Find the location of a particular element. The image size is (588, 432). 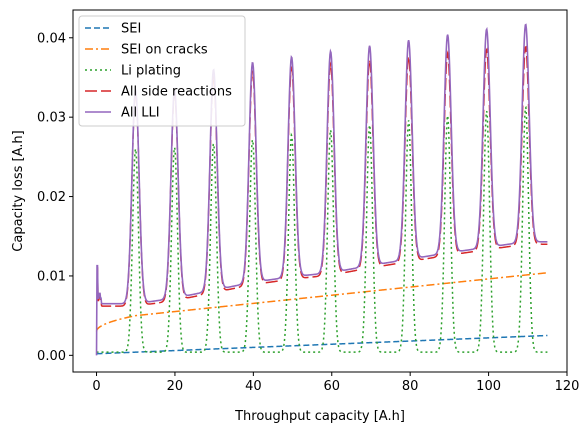

y-axis: 0.00 0.01 0.02 0.03 0.04 is located at coordinates (55, 197).